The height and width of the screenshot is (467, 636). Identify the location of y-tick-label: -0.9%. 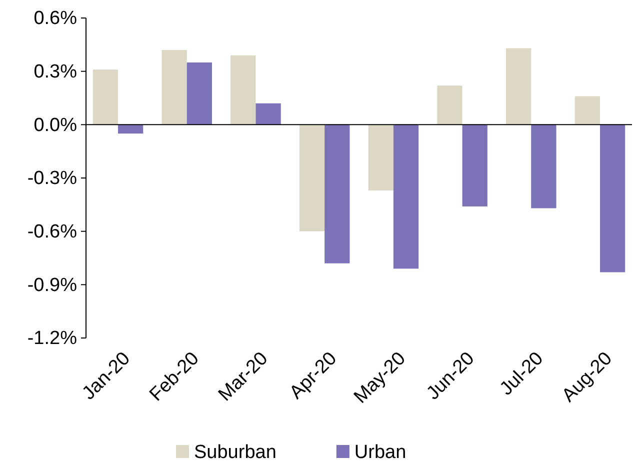
(52, 285).